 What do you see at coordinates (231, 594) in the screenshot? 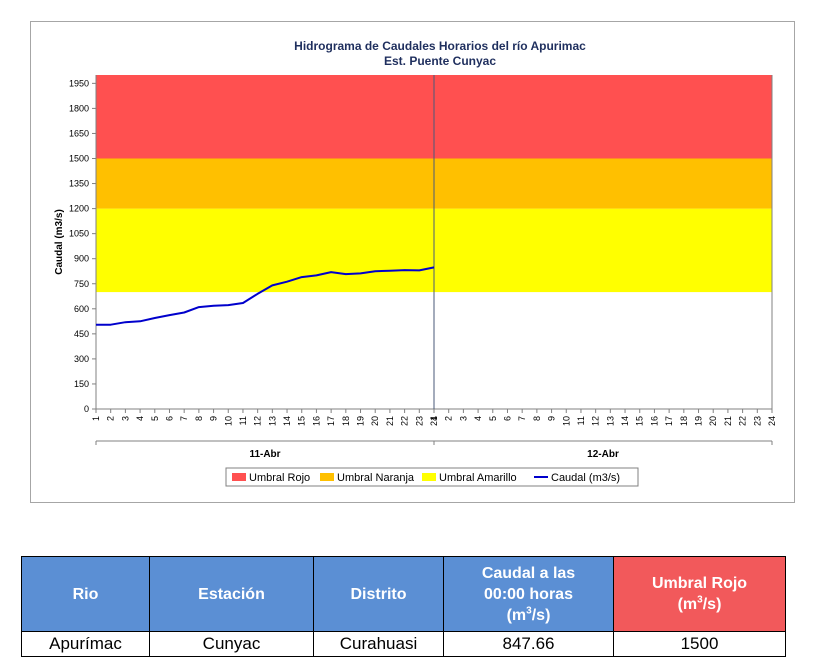
I see `header-estacion: Estación` at bounding box center [231, 594].